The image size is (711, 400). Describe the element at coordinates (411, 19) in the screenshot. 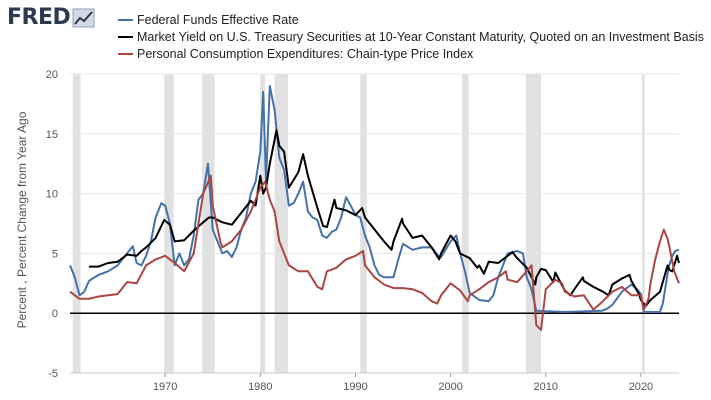

I see `legend-item: Federal Funds Effective Rate` at that location.